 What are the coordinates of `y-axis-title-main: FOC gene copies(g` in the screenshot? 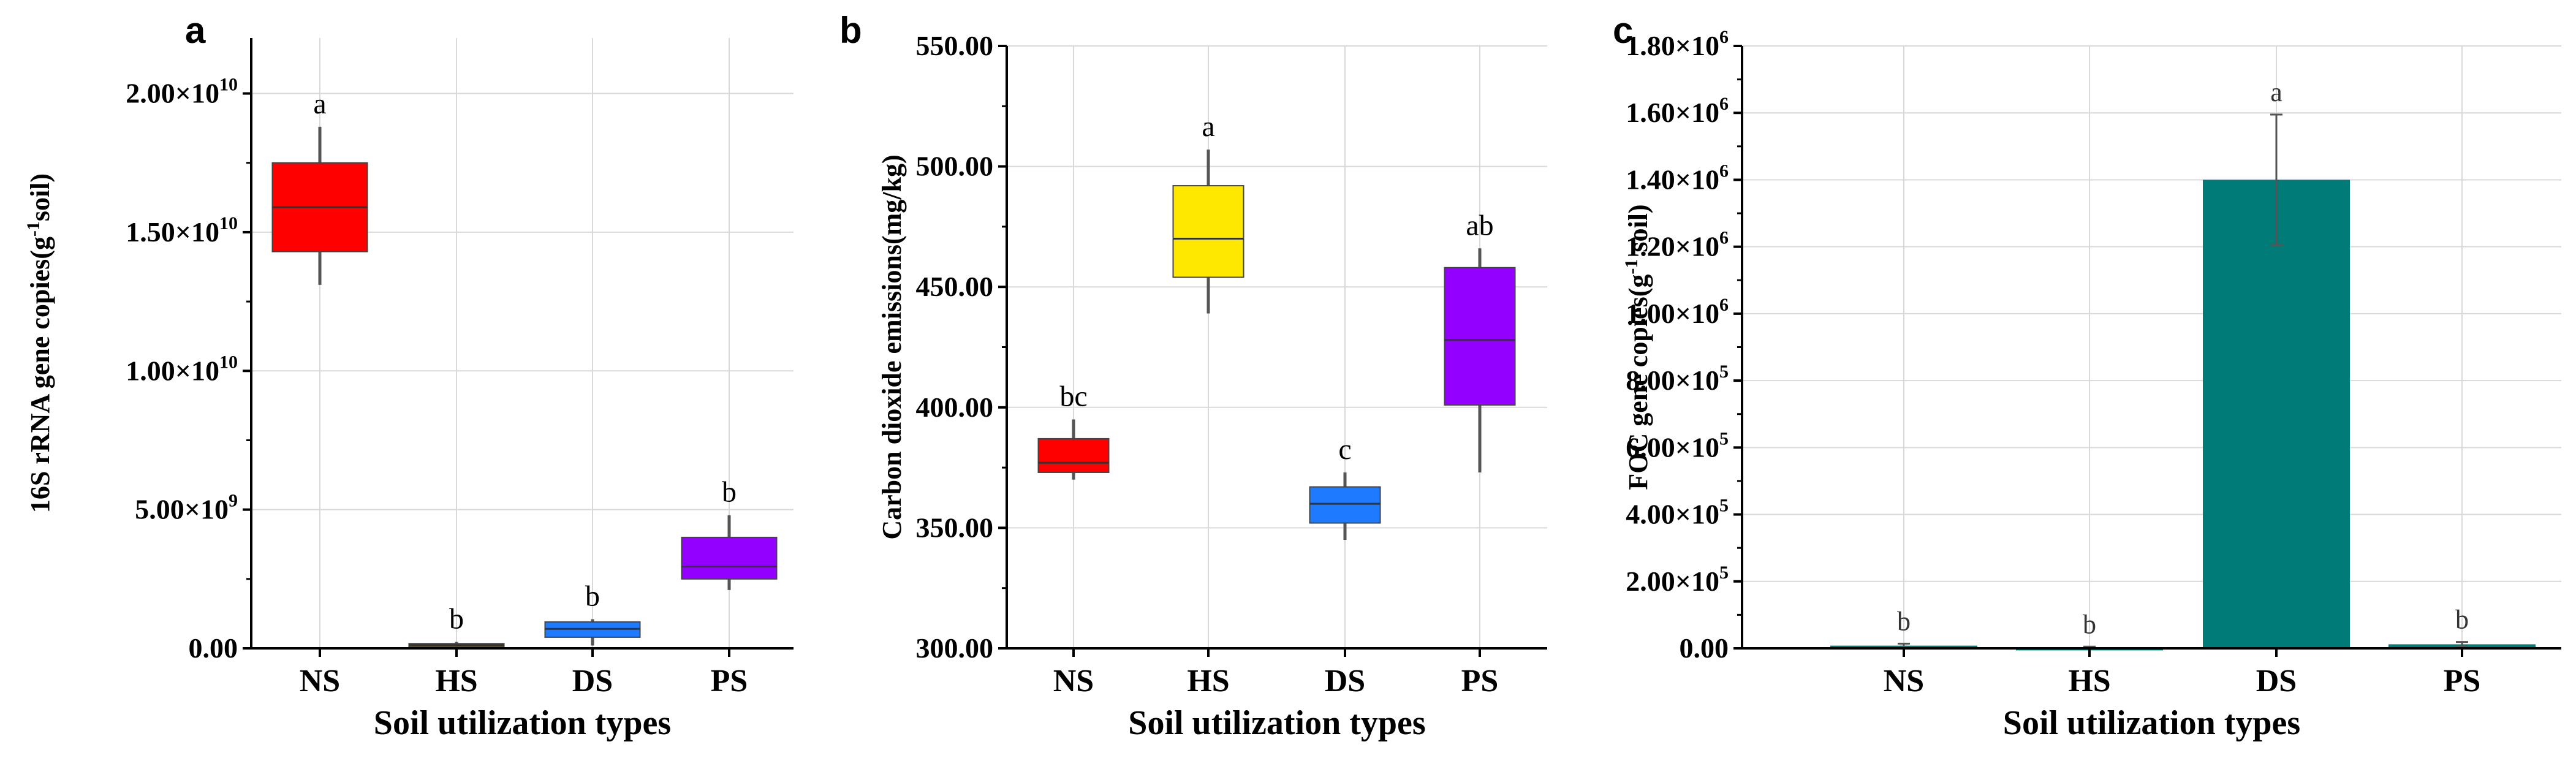 It's located at (1638, 383).